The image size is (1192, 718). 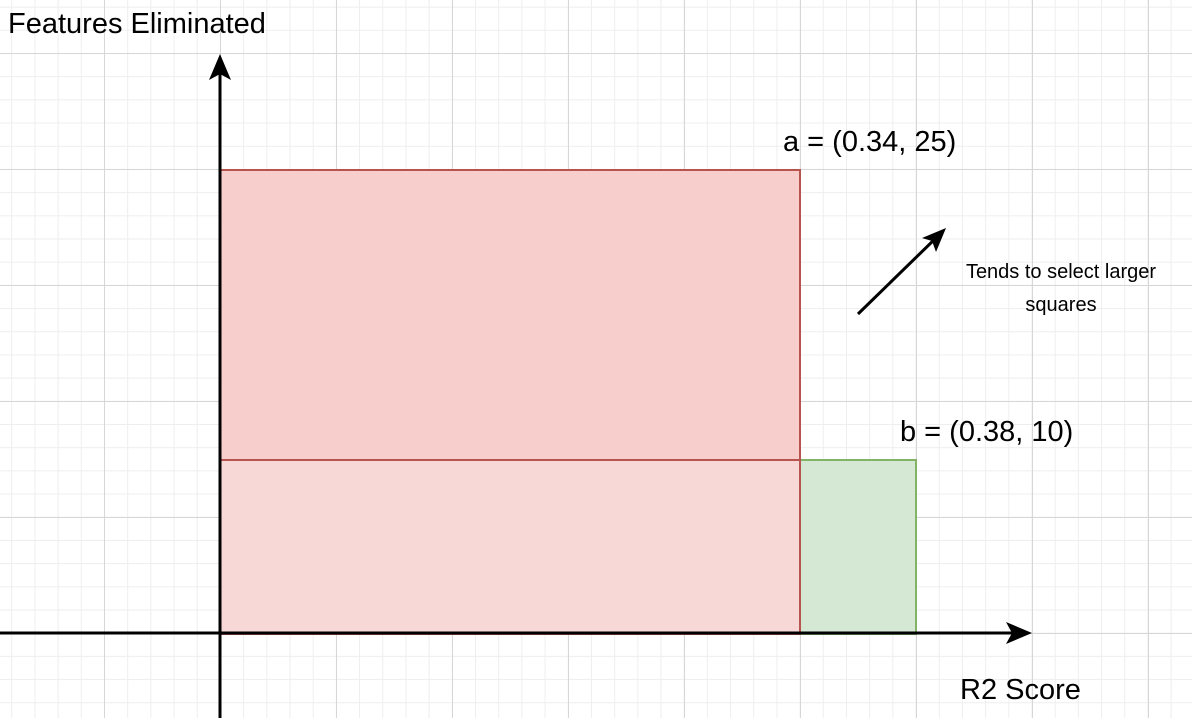 I want to click on annotation-text: Tends to select larger squares, so click(x=1061, y=289).